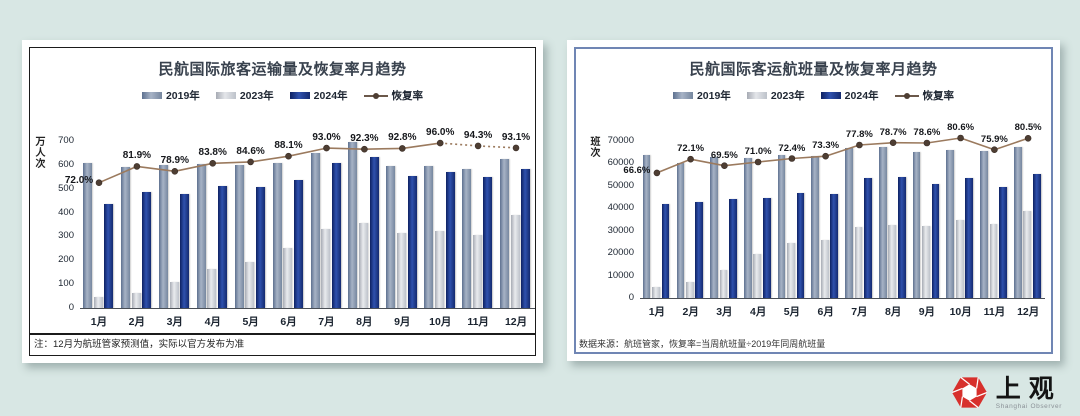  Describe the element at coordinates (792, 148) in the screenshot. I see `recovery-rate-label: 72.4%` at that location.